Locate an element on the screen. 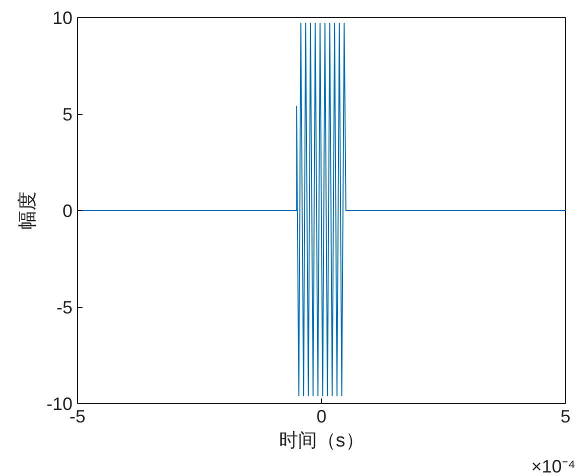 This screenshot has height=476, width=578. y-tick-label: -5 is located at coordinates (64, 308).